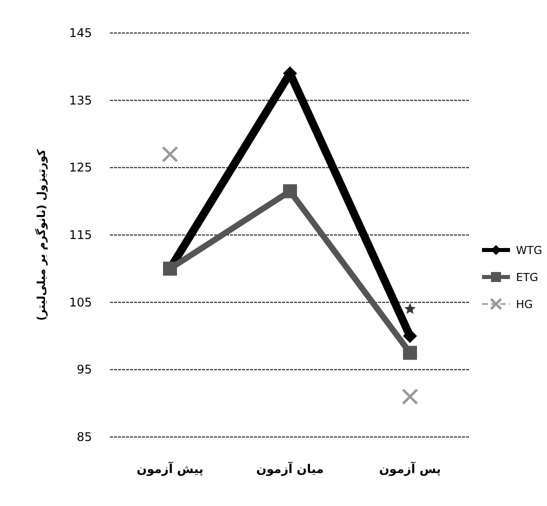  What do you see at coordinates (290, 468) in the screenshot?
I see `x-tick-label: میان آزمون` at bounding box center [290, 468].